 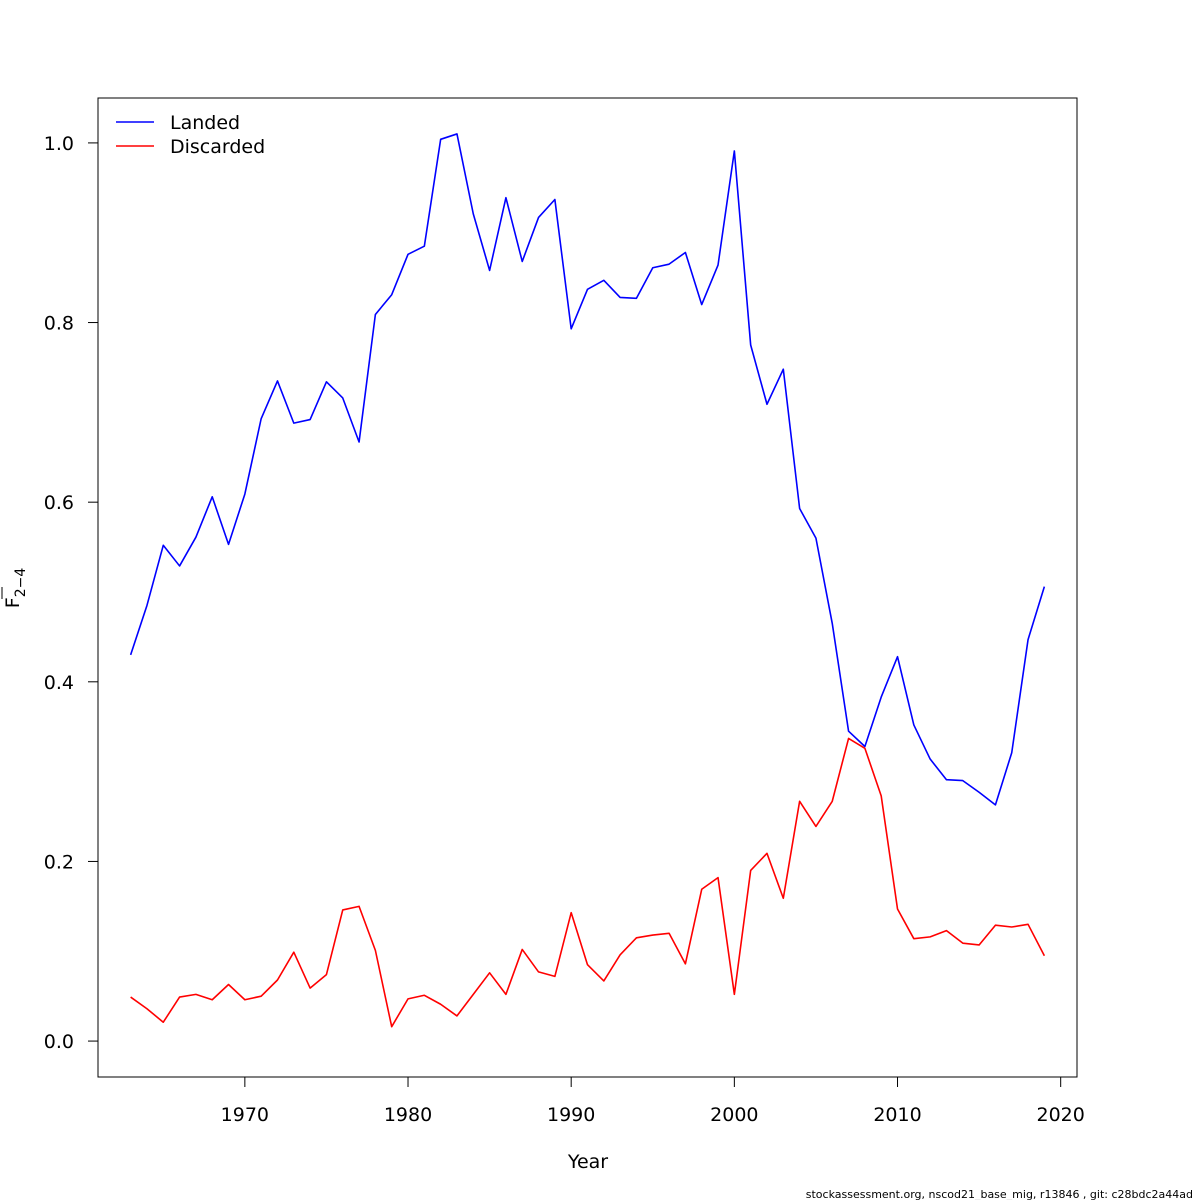 What do you see at coordinates (59, 862) in the screenshot?
I see `y-tick-label: 0.2` at bounding box center [59, 862].